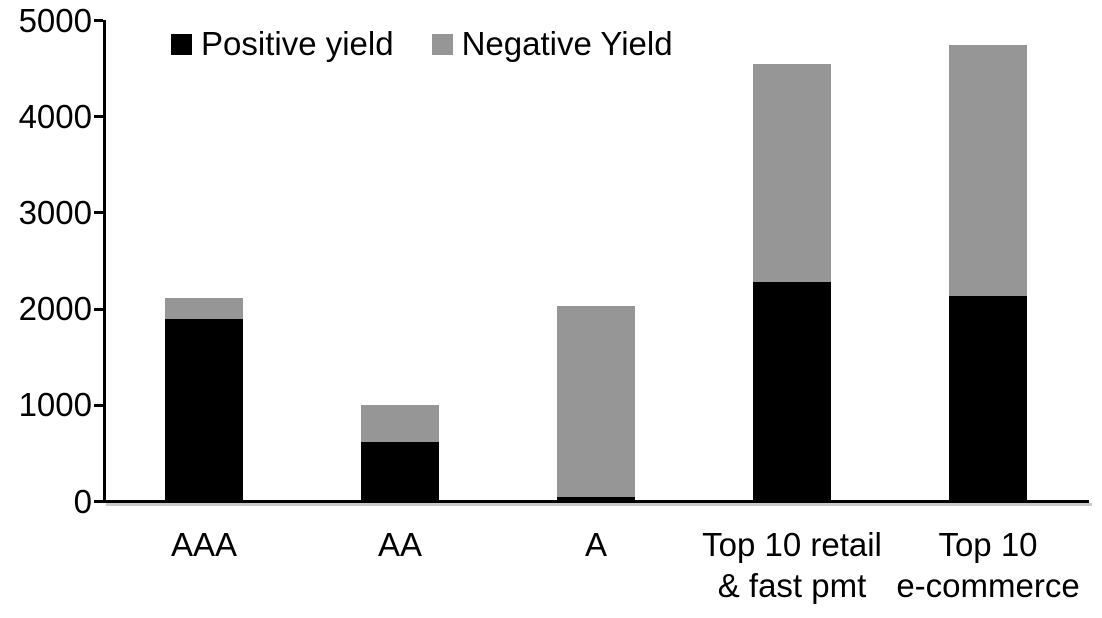 The image size is (1102, 618). What do you see at coordinates (595, 544) in the screenshot?
I see `x-category-label-3: A` at bounding box center [595, 544].